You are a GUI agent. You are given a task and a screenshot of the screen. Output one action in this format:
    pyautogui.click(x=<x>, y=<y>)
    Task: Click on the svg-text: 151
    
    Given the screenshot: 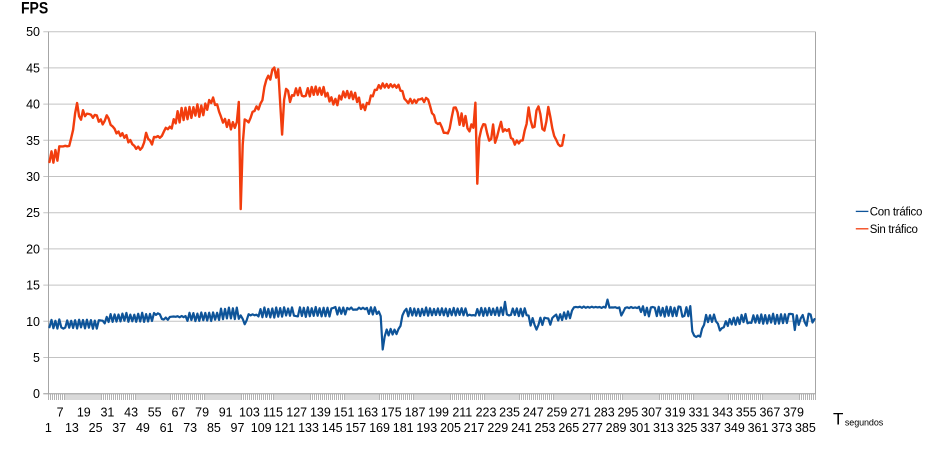 What is the action you would take?
    pyautogui.click(x=344, y=412)
    